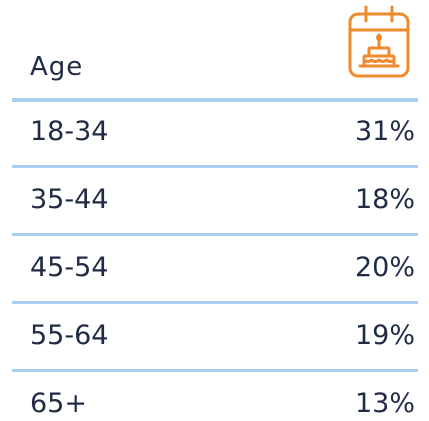  What do you see at coordinates (58, 403) in the screenshot?
I see `row-label: 65+` at bounding box center [58, 403].